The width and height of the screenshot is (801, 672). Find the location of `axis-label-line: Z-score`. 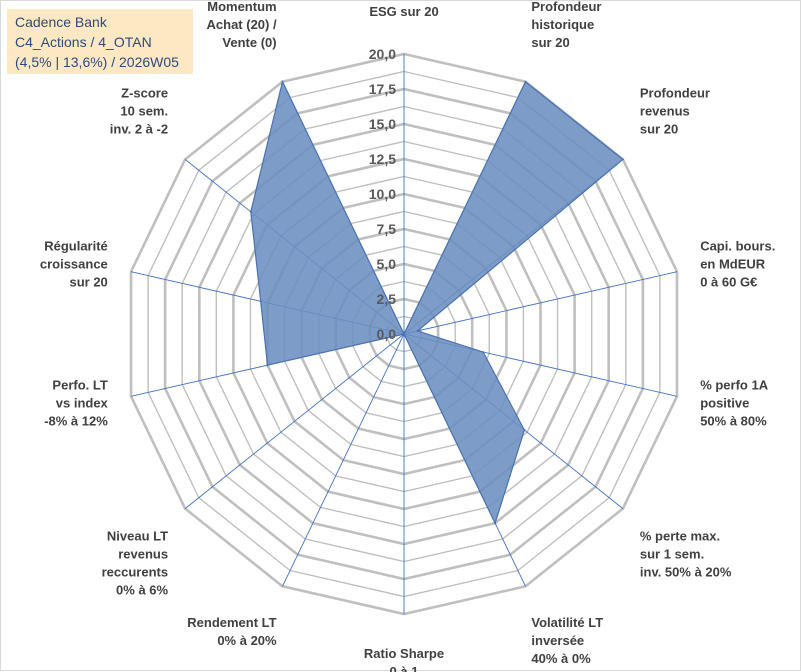

axis-label-line: Z-score is located at coordinates (144, 93).